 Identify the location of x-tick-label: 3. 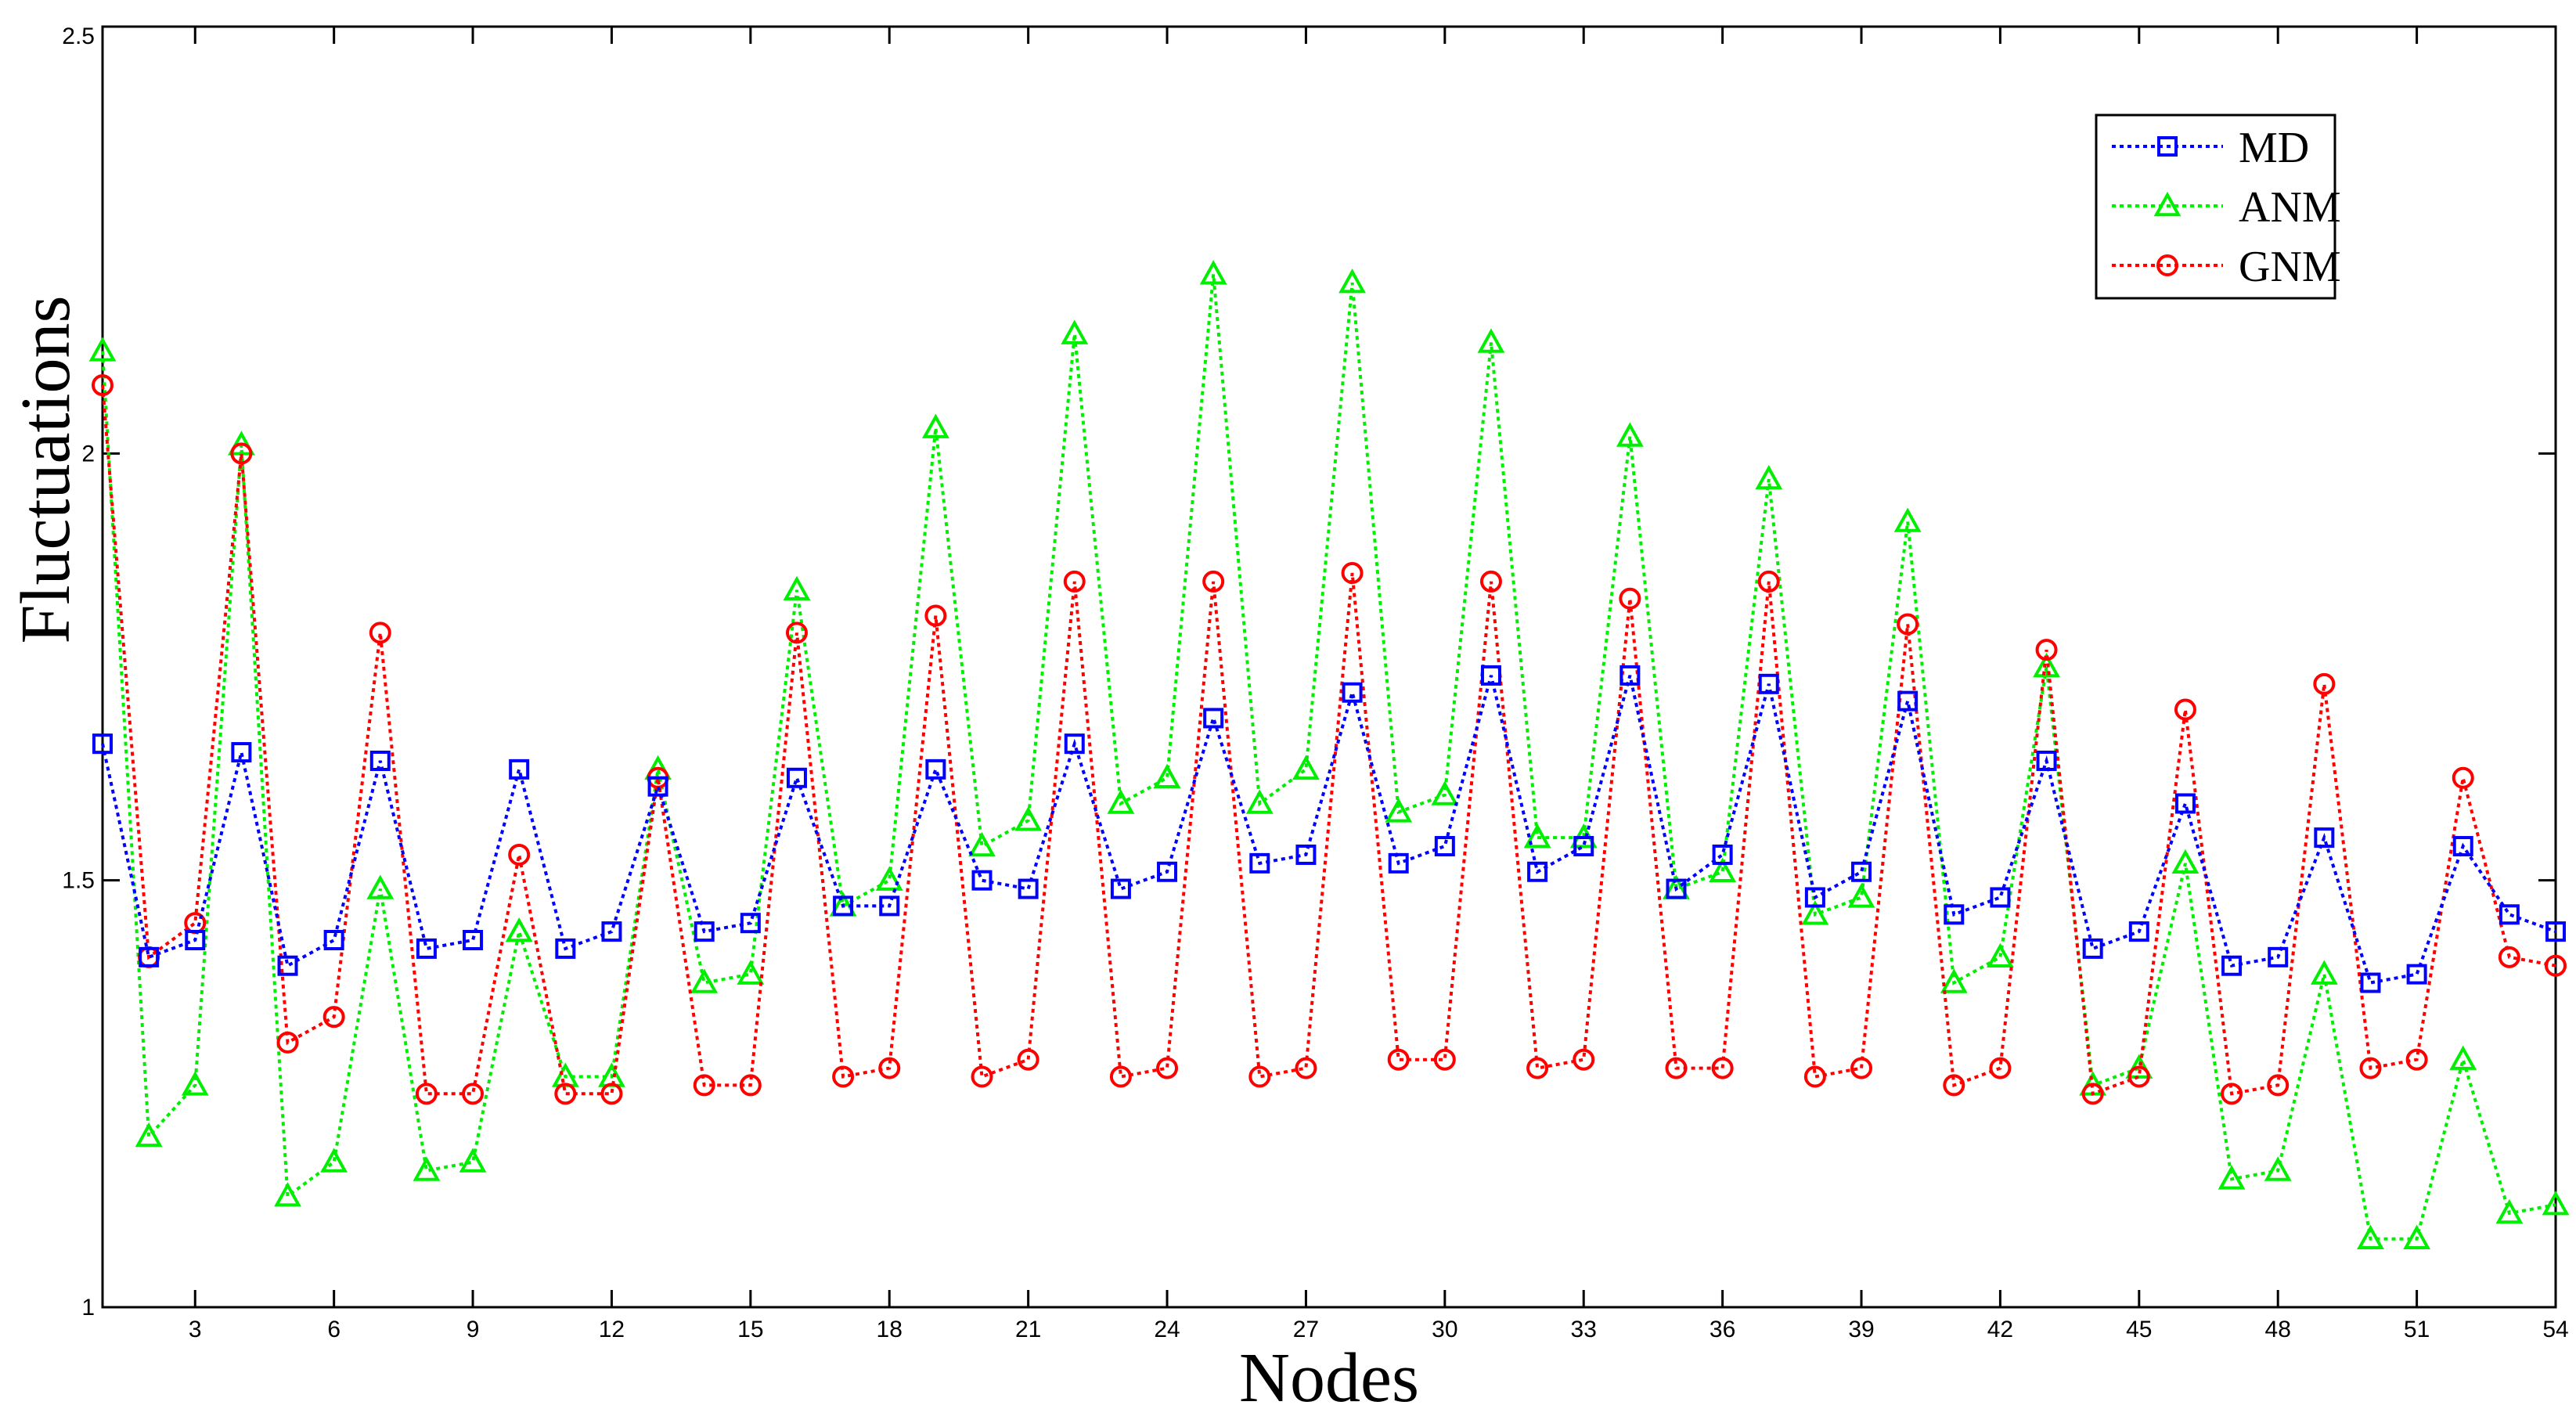
(195, 1329).